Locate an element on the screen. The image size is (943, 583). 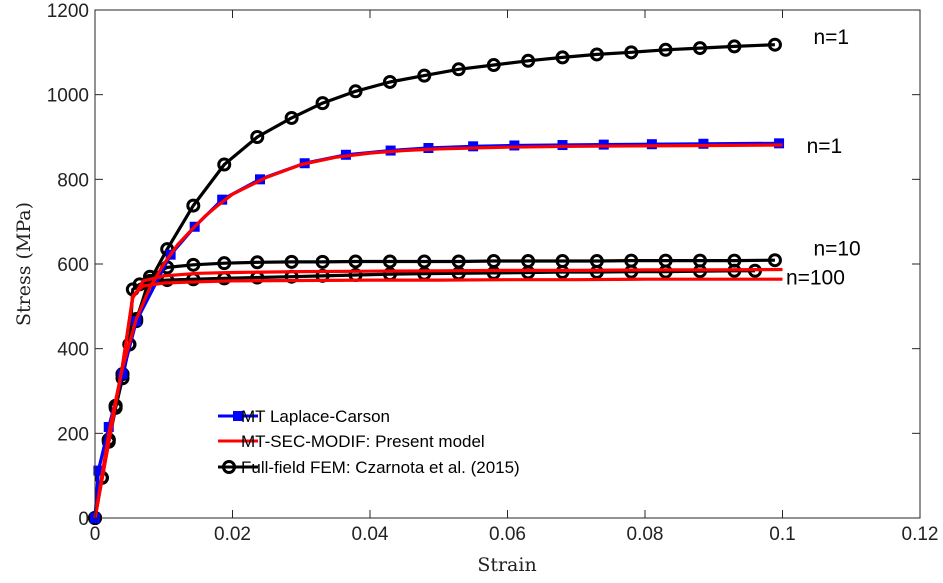
legend-label: MT Laplace-Carson is located at coordinates (315, 416).